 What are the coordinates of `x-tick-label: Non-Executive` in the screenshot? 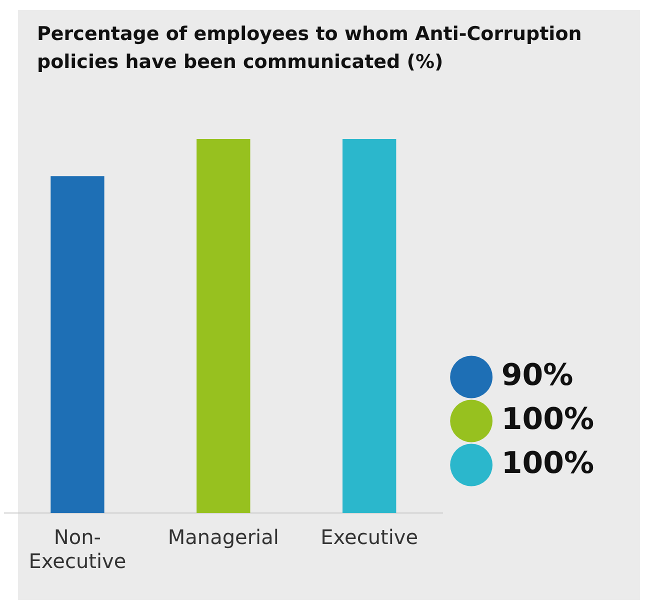 It's located at (77, 549).